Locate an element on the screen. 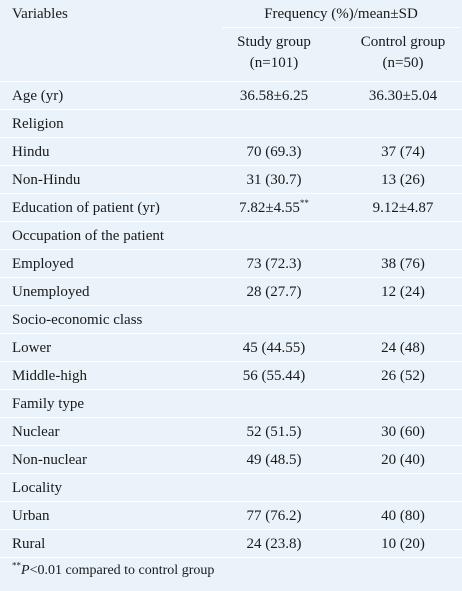 The width and height of the screenshot is (462, 591). footnote-p: P is located at coordinates (25, 570).